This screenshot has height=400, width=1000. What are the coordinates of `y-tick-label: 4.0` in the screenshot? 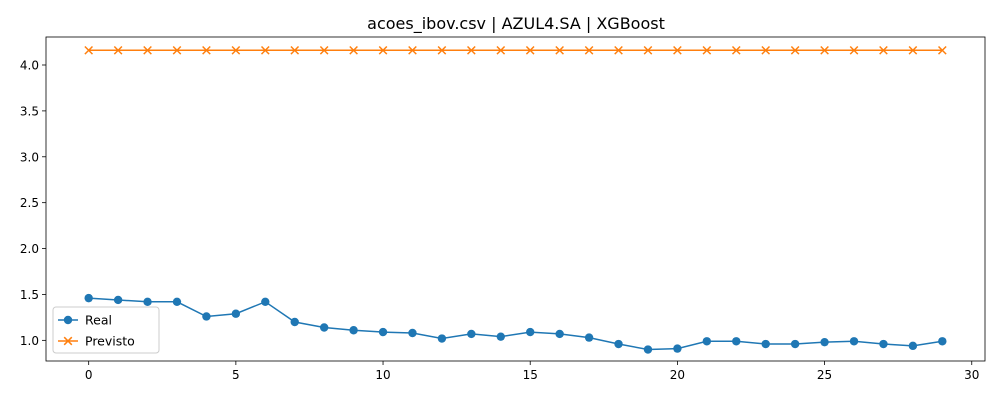 It's located at (29, 65).